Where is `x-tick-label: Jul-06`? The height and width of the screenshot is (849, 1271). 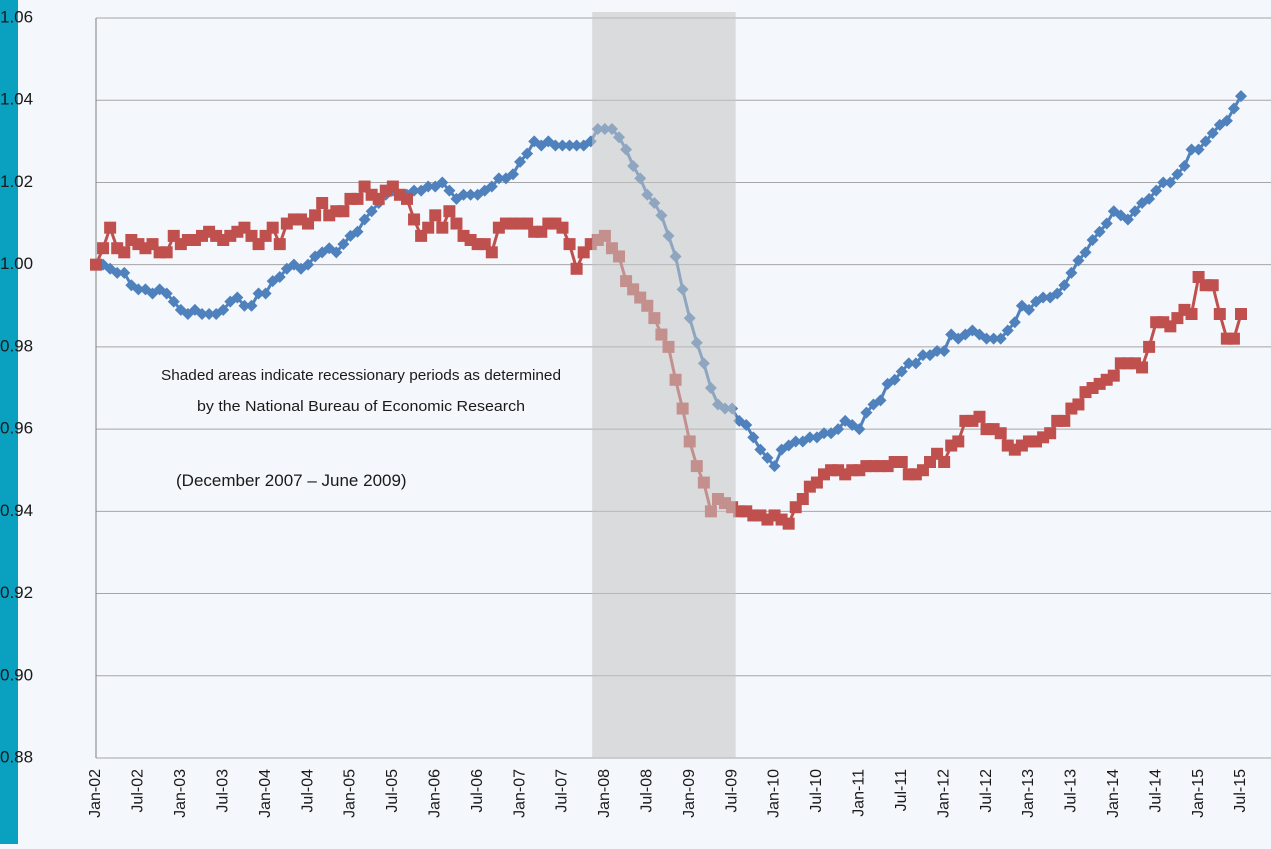
x-tick-label: Jul-06 is located at coordinates (477, 791).